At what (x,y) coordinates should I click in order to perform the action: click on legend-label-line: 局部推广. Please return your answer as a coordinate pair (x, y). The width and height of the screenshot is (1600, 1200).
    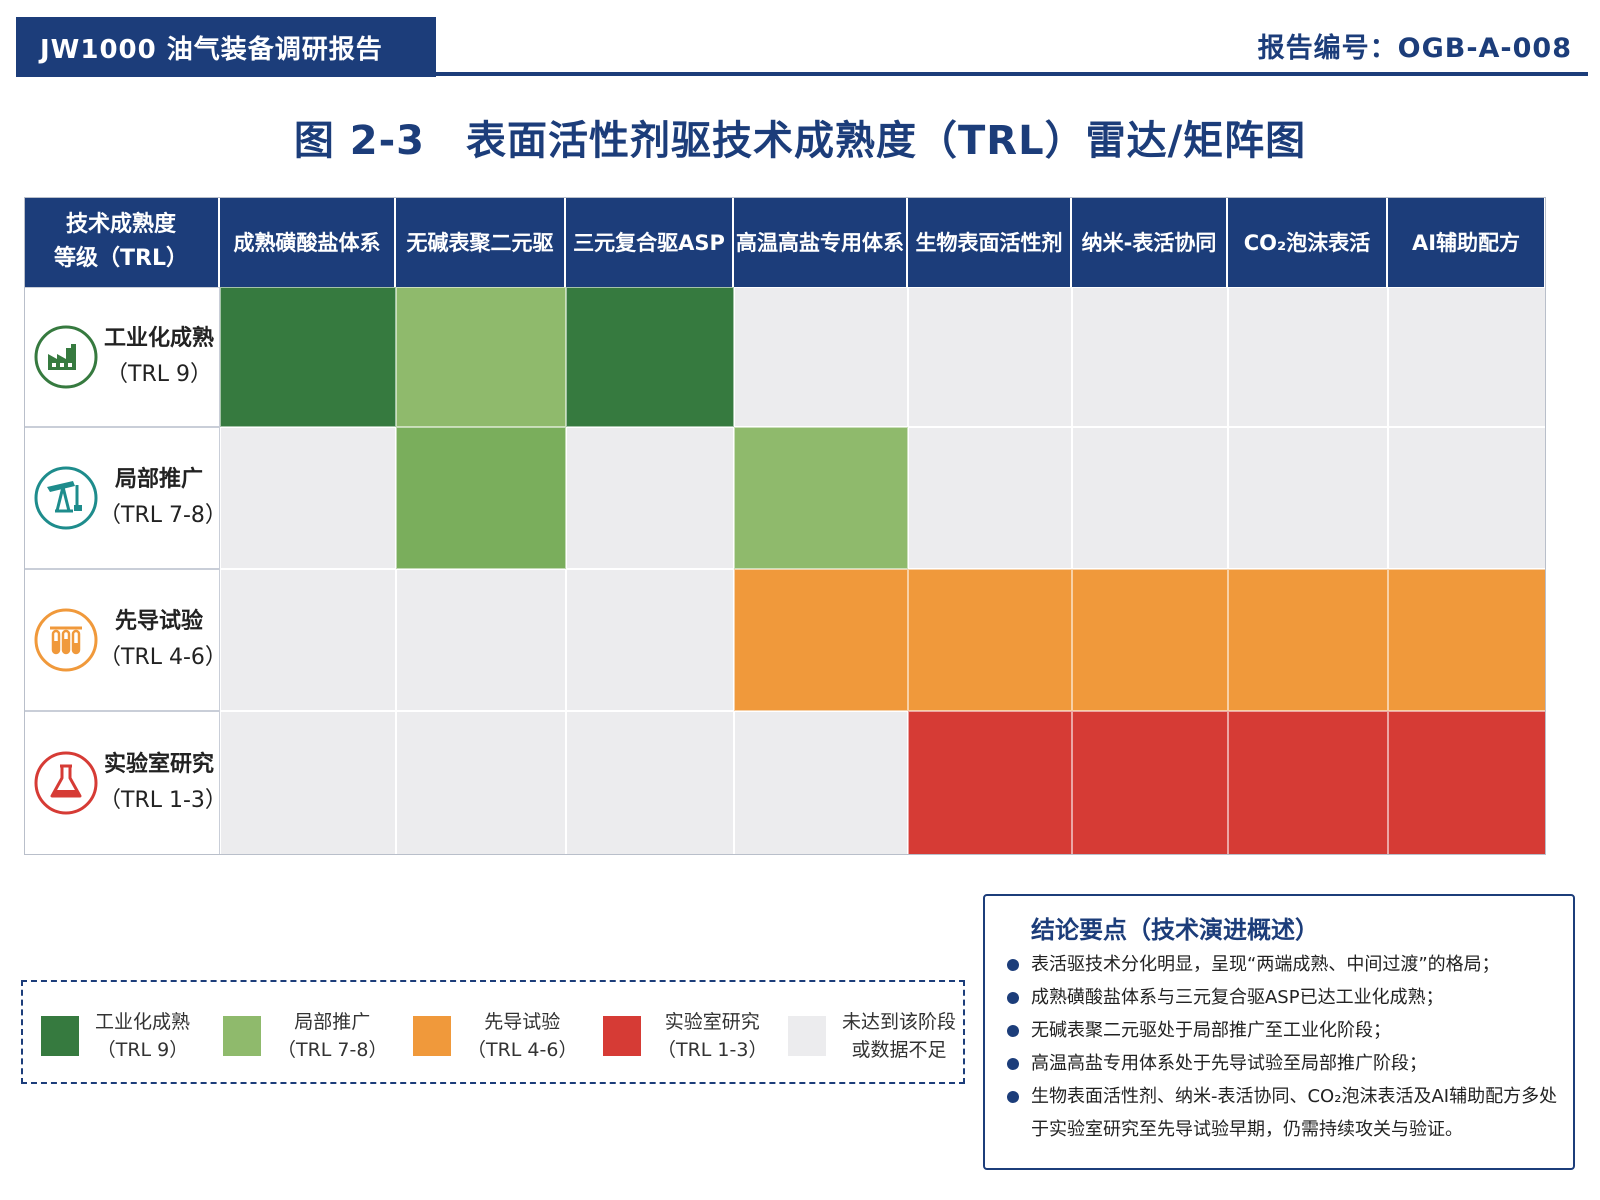
    Looking at the image, I should click on (332, 1022).